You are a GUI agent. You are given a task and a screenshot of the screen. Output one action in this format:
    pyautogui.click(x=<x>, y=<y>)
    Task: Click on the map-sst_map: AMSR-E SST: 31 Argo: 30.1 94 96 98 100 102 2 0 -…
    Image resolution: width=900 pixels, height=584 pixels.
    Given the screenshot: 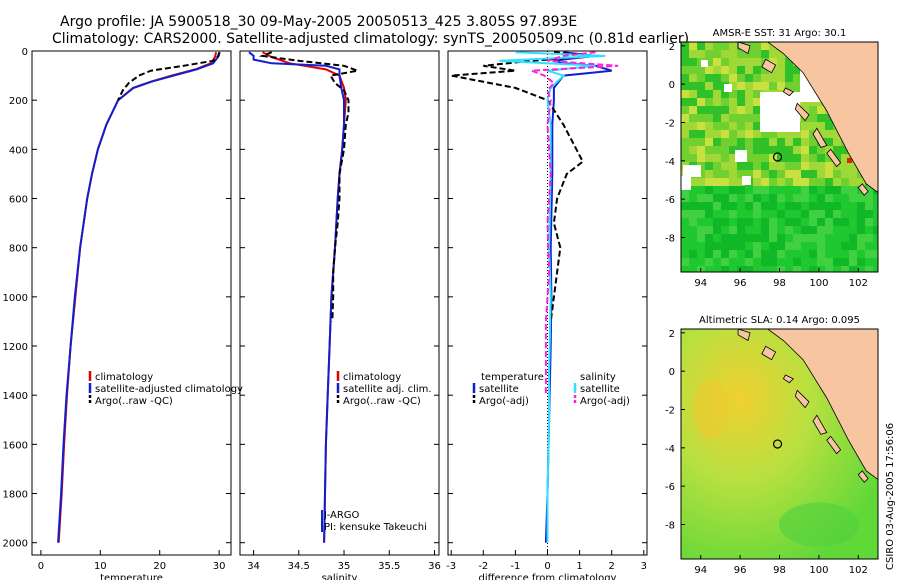 What is the action you would take?
    pyautogui.click(x=772, y=158)
    